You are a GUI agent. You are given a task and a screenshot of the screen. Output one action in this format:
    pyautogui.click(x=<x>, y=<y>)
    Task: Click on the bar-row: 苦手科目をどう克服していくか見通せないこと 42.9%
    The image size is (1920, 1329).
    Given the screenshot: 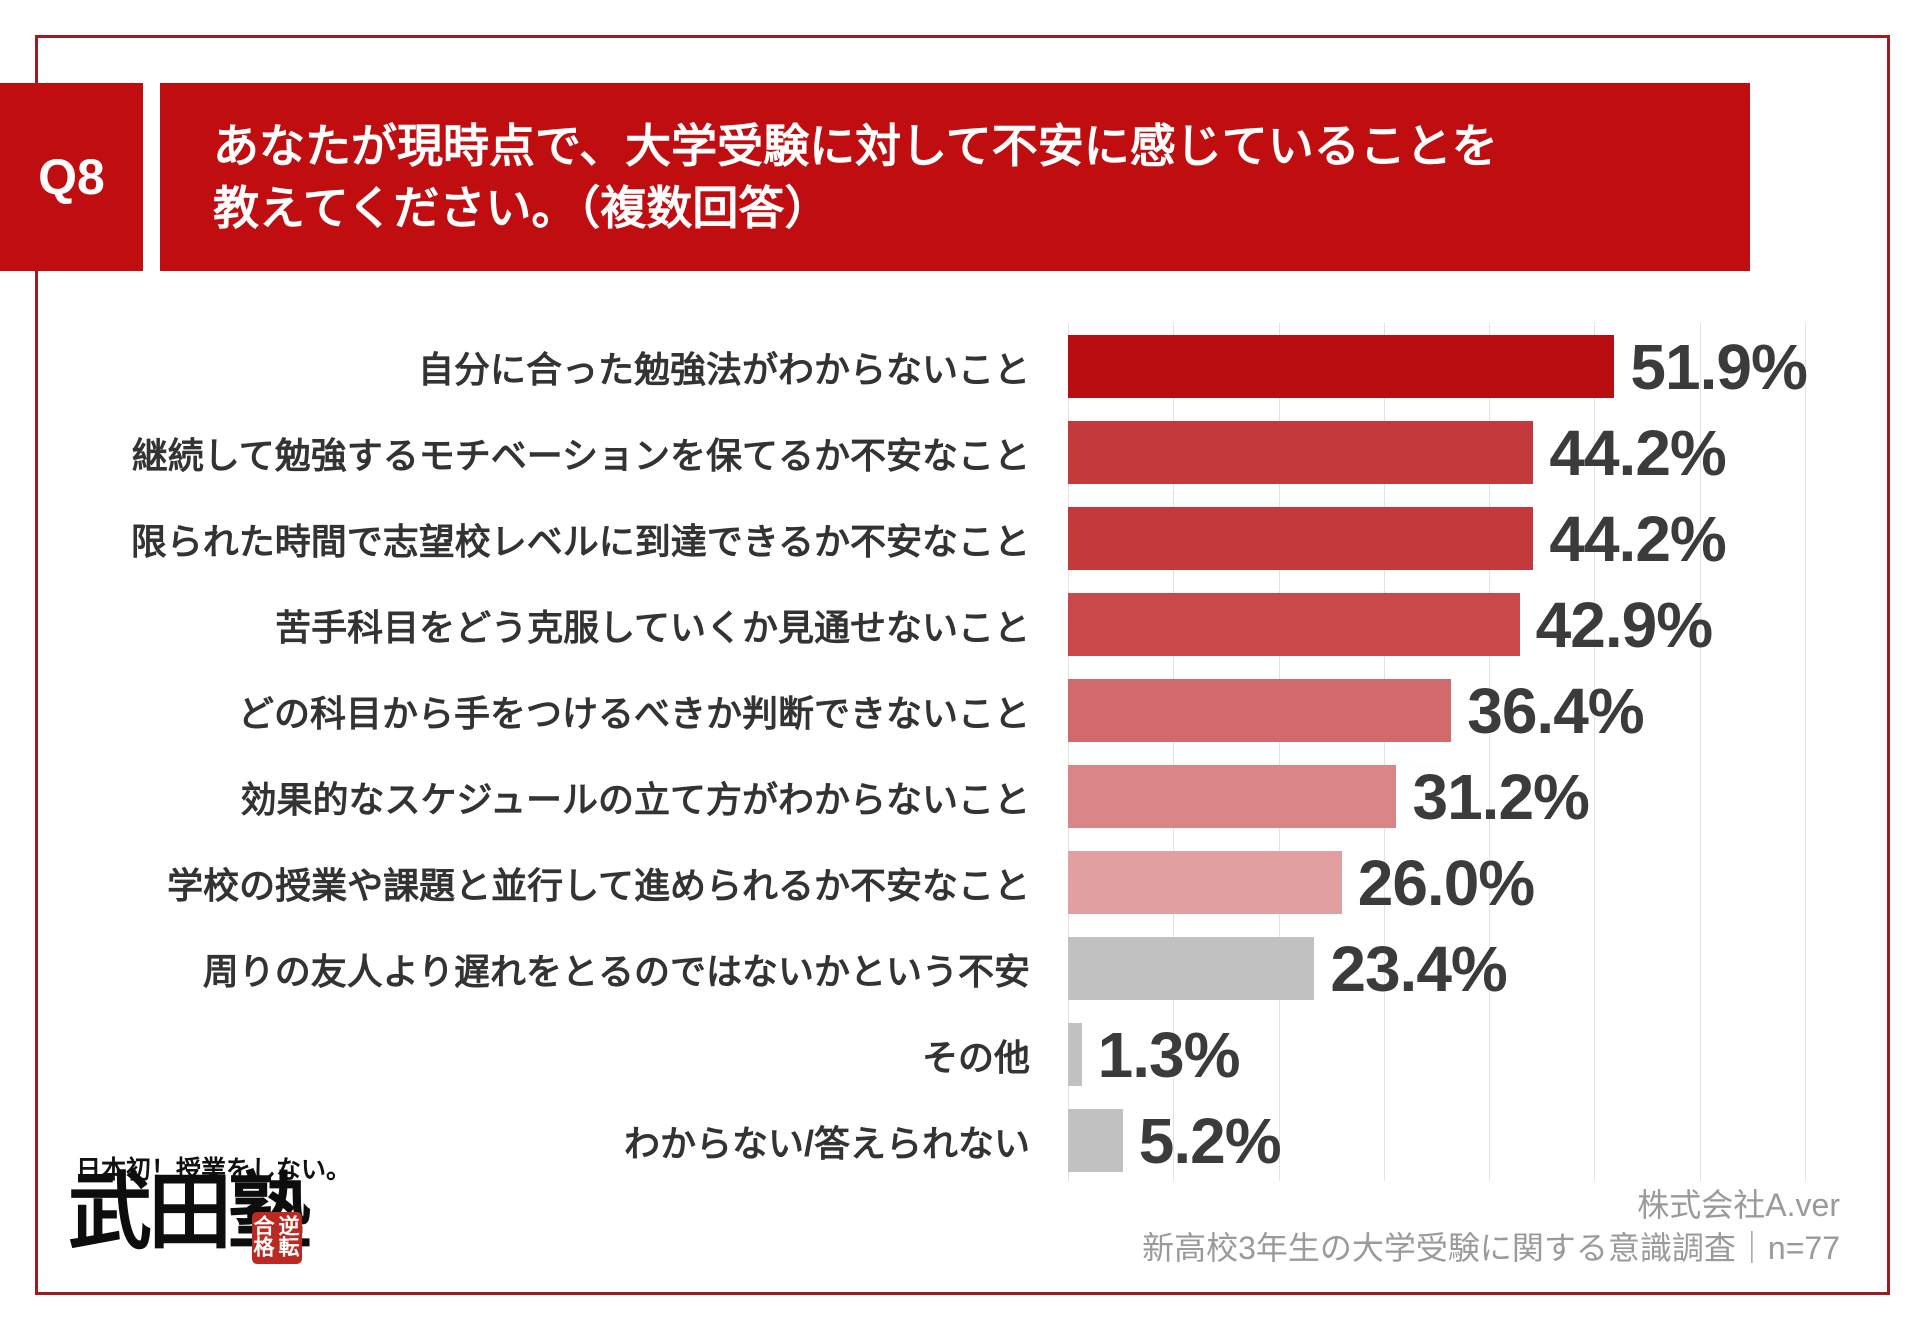 What is the action you would take?
    pyautogui.click(x=960, y=624)
    